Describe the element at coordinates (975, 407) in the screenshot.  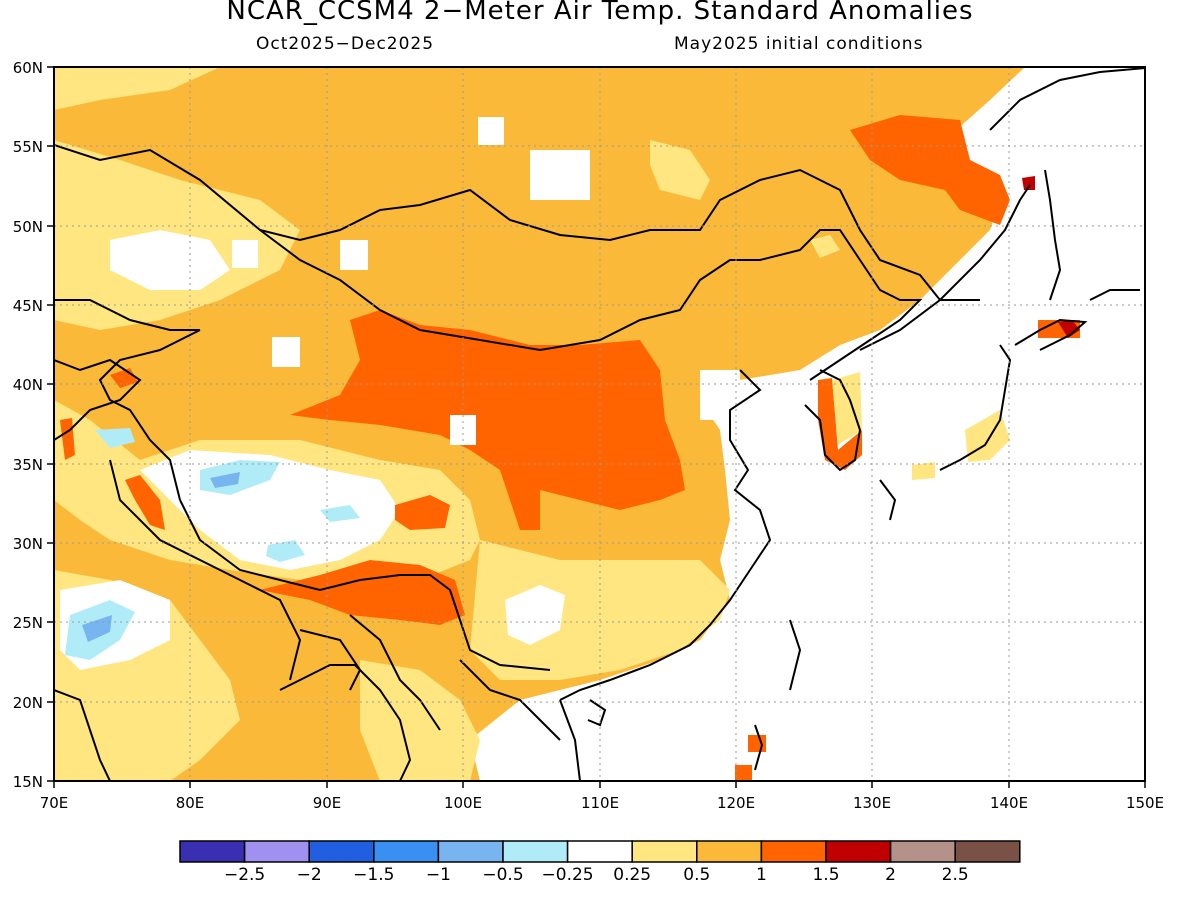
I see `japan-honshu` at that location.